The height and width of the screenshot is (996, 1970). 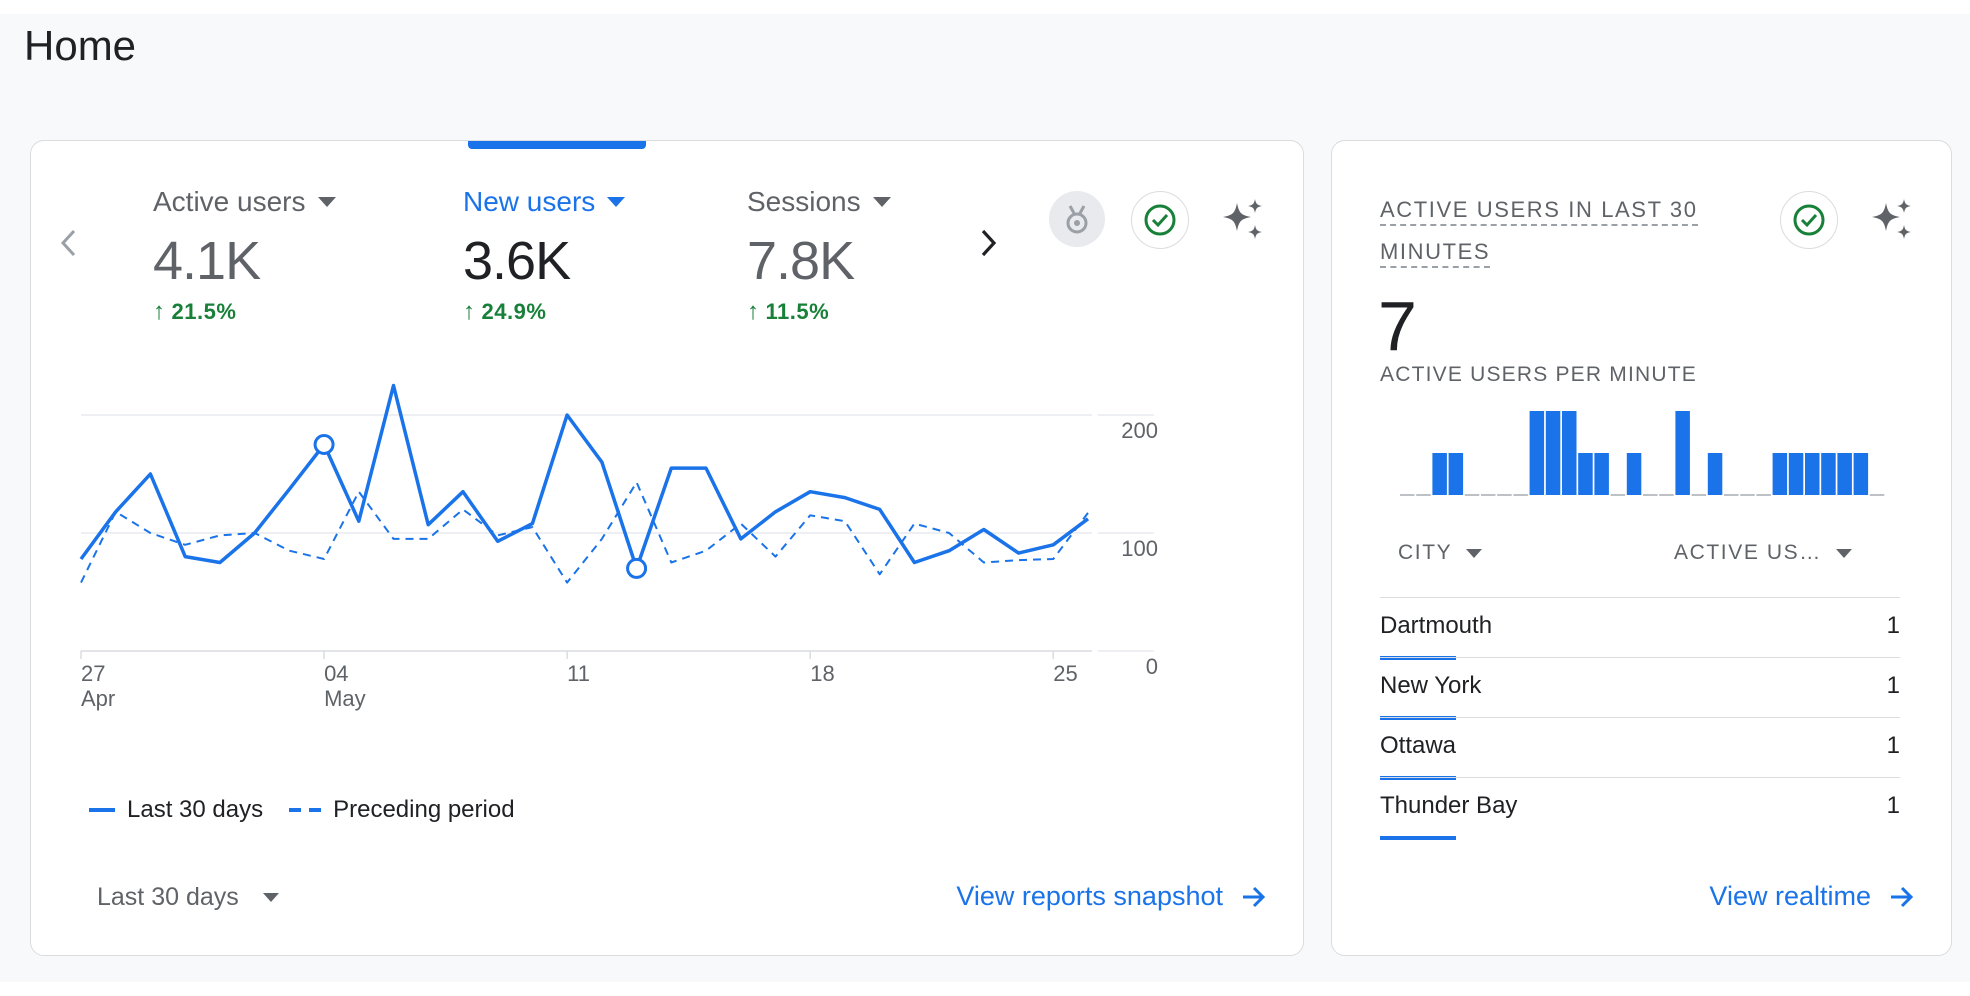 I want to click on metric-active-users: Active users 4.1K ↑ 21.5%, so click(x=273, y=256).